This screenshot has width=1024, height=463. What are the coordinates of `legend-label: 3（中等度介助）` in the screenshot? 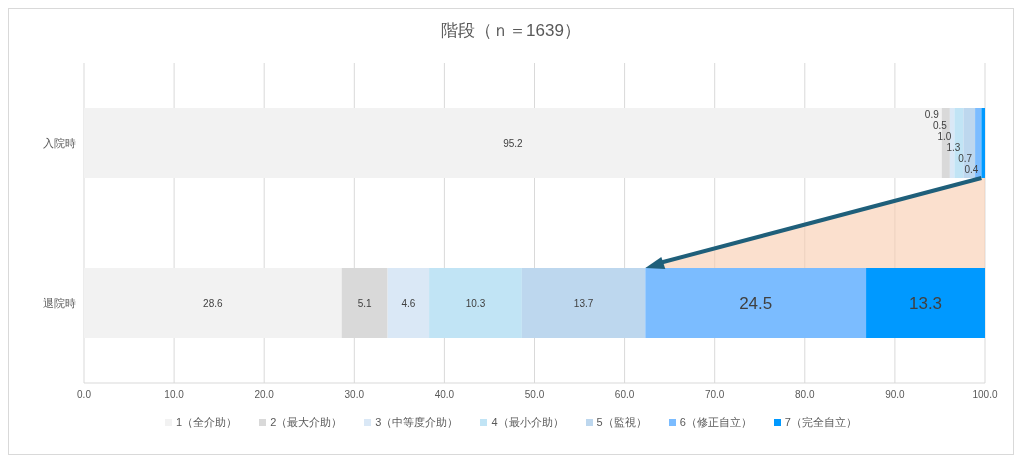 It's located at (416, 422).